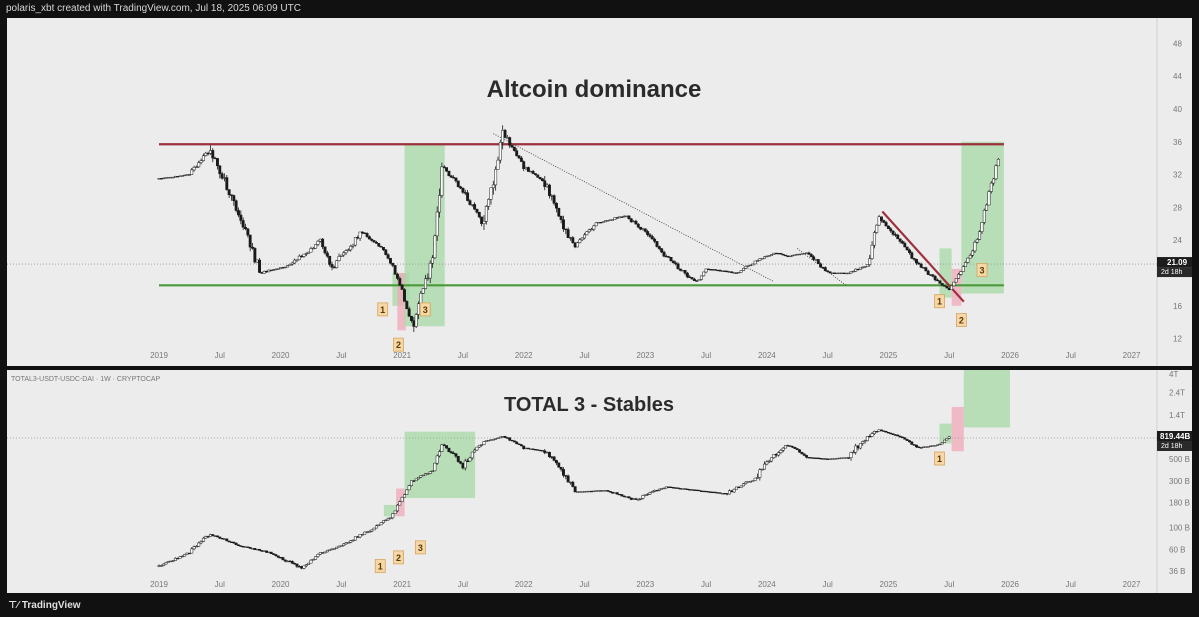 The image size is (1199, 617). Describe the element at coordinates (1177, 339) in the screenshot. I see `y-tick: 12` at that location.